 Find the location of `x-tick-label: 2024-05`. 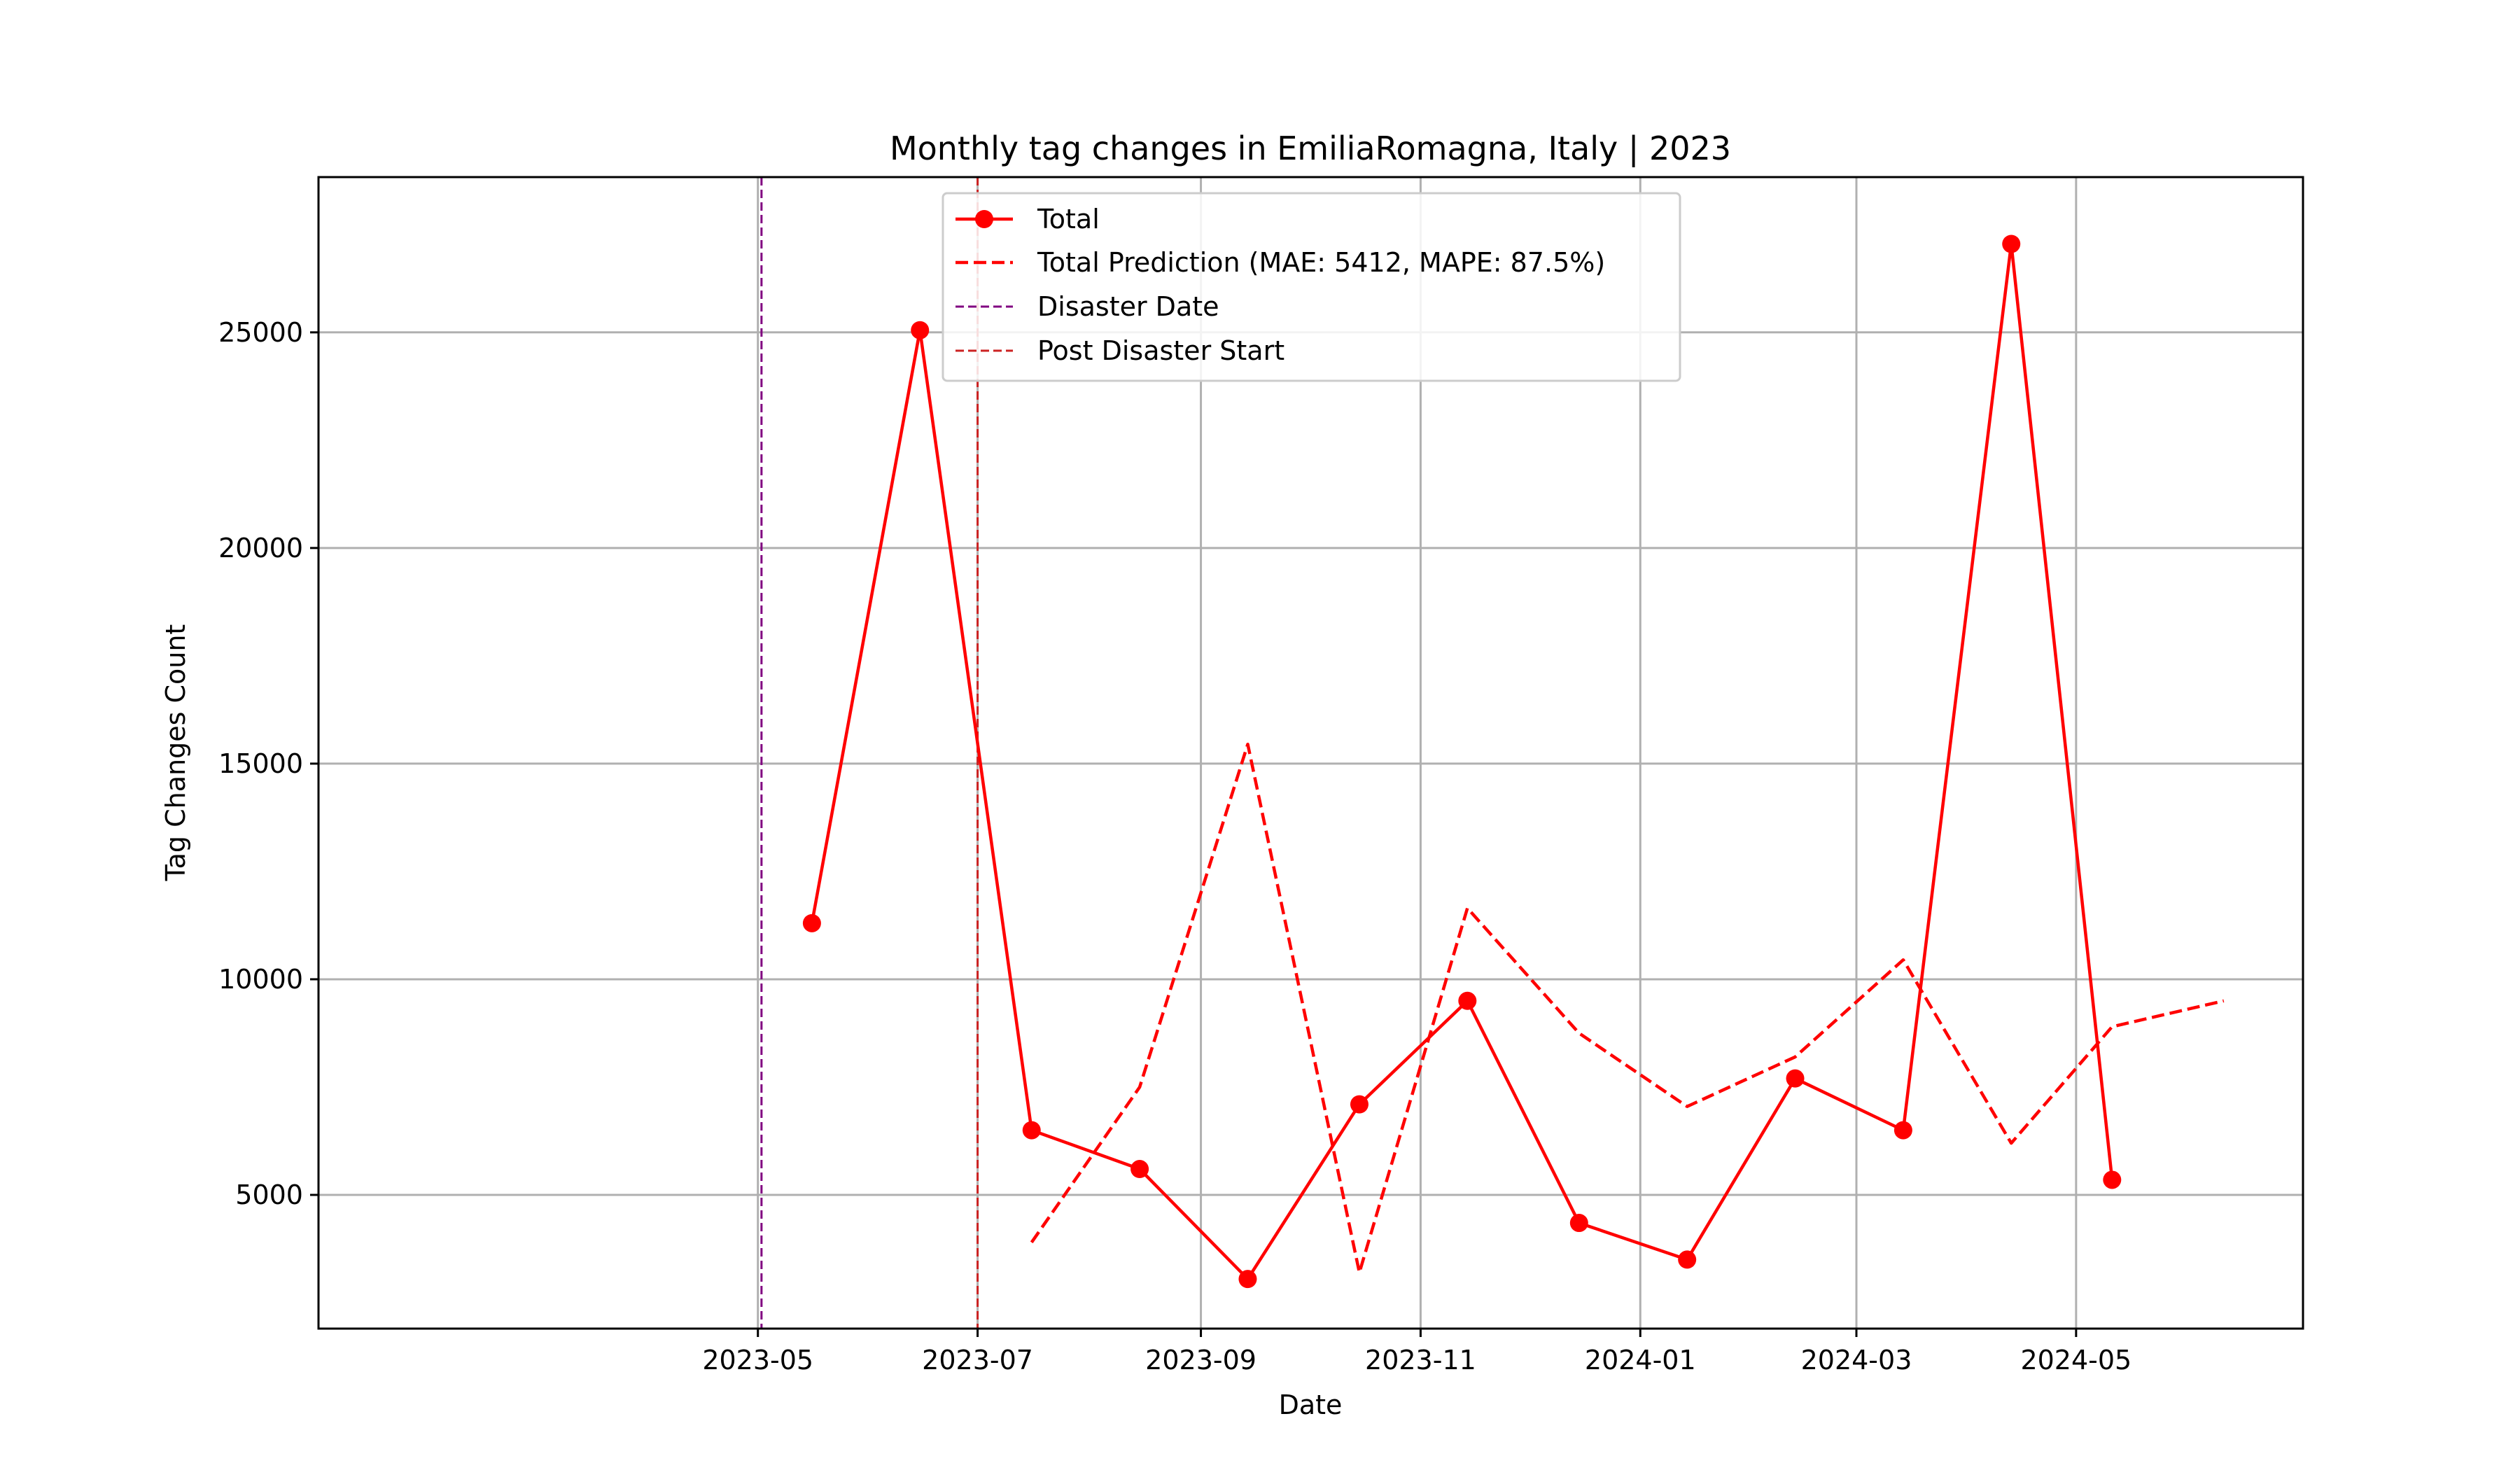

x-tick-label: 2024-05 is located at coordinates (2076, 1360).